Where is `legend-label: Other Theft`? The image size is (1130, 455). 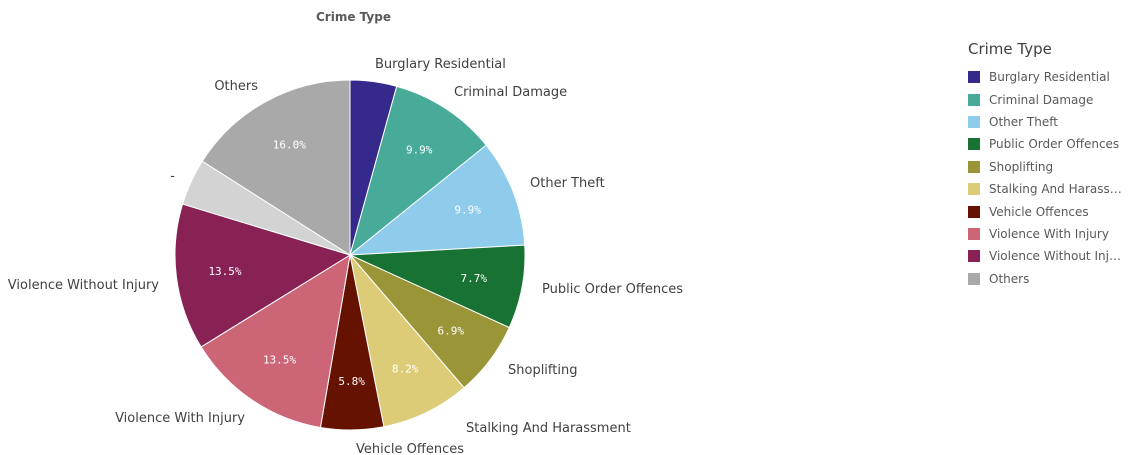
legend-label: Other Theft is located at coordinates (1023, 121).